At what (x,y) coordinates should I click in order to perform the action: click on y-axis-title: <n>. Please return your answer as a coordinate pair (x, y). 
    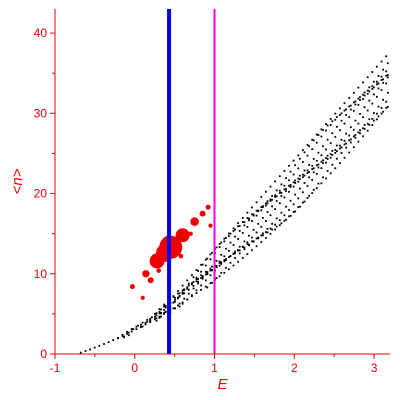
    Looking at the image, I should click on (17, 181).